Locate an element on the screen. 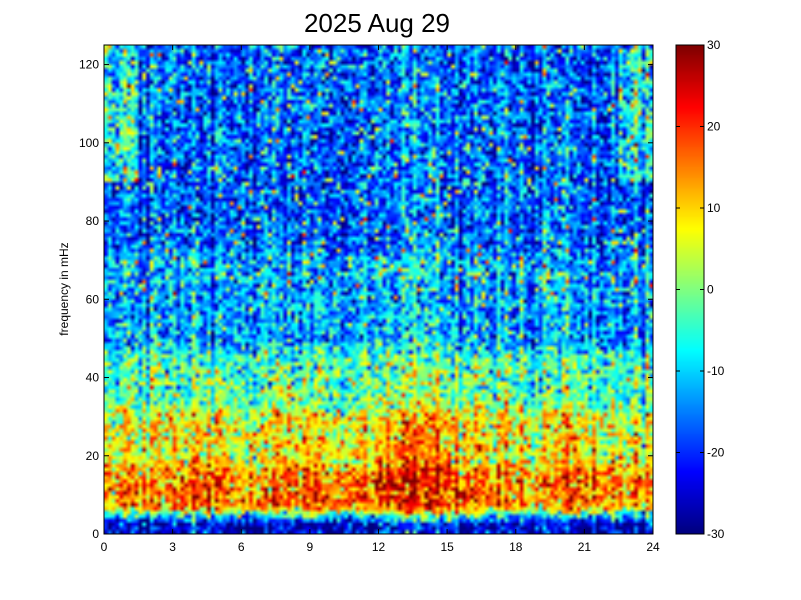 The image size is (801, 600). y-tick-label: 120 is located at coordinates (89, 65).